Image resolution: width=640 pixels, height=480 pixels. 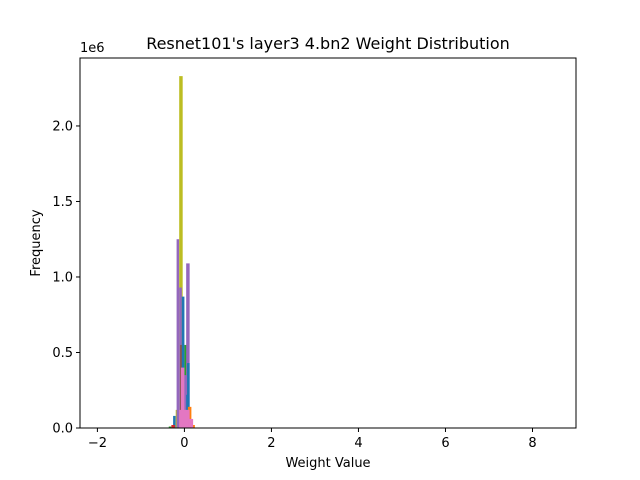 What do you see at coordinates (62, 277) in the screenshot?
I see `y-tick-label: 1.0` at bounding box center [62, 277].